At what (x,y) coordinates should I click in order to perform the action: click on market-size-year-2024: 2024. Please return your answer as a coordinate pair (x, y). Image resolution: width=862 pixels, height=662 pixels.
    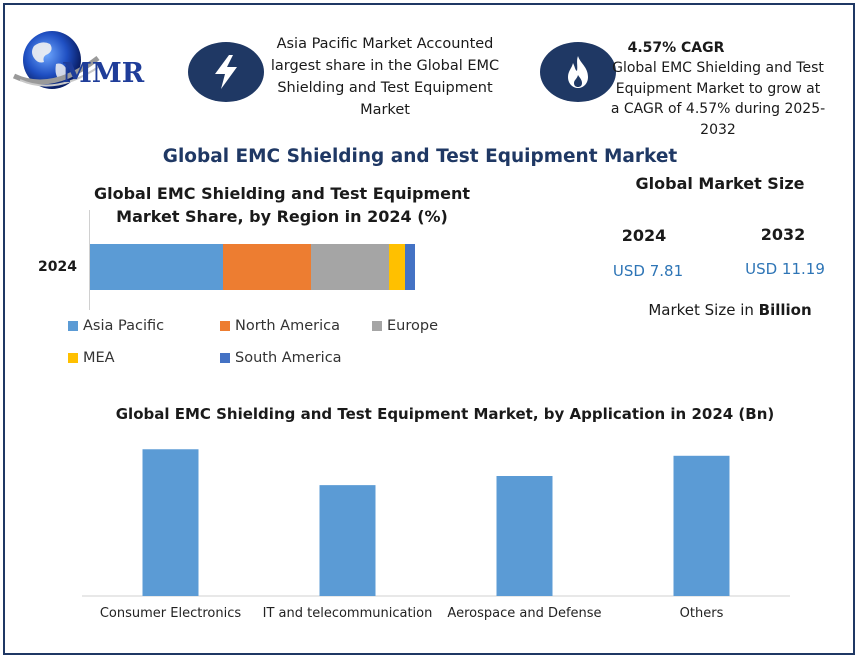
    Looking at the image, I should click on (644, 235).